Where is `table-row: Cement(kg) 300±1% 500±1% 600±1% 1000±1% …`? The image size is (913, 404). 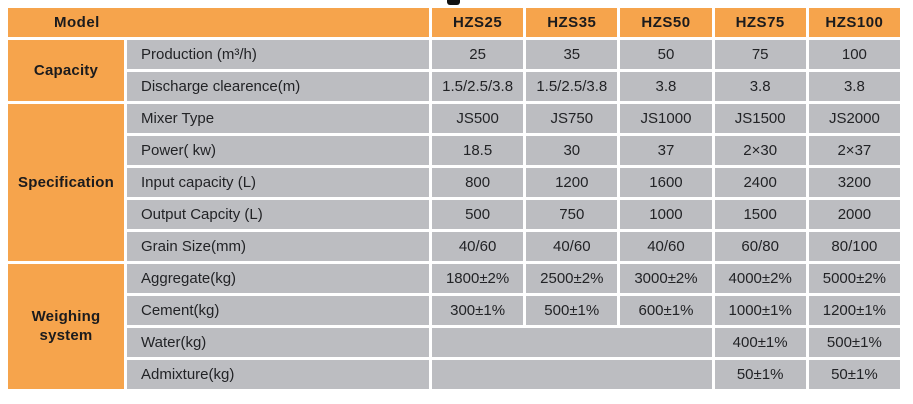 table-row: Cement(kg) 300±1% 500±1% 600±1% 1000±1% … is located at coordinates (454, 310).